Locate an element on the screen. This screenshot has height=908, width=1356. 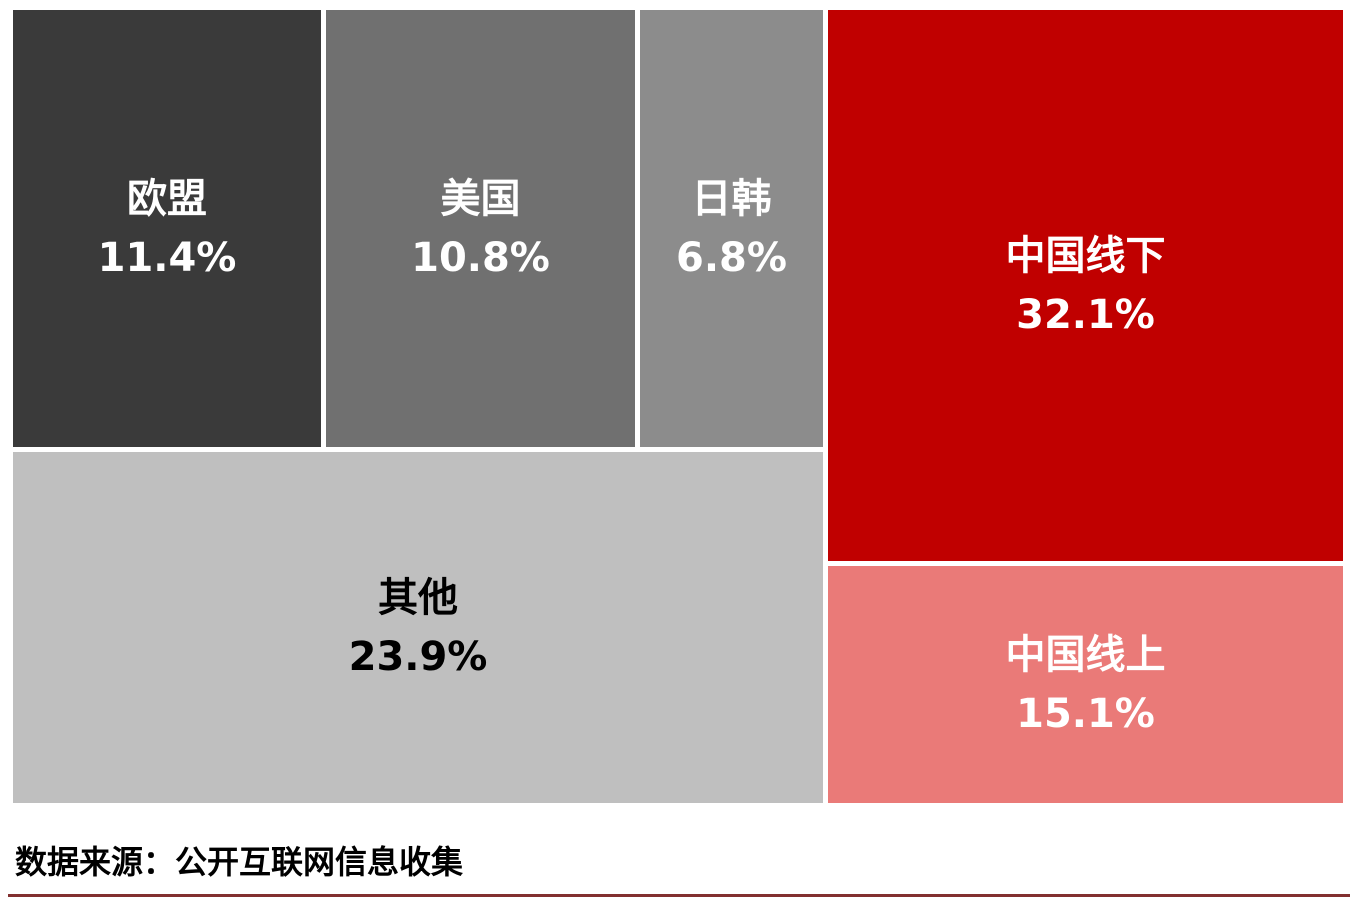
tile-value-us: 10.8% is located at coordinates (480, 257).